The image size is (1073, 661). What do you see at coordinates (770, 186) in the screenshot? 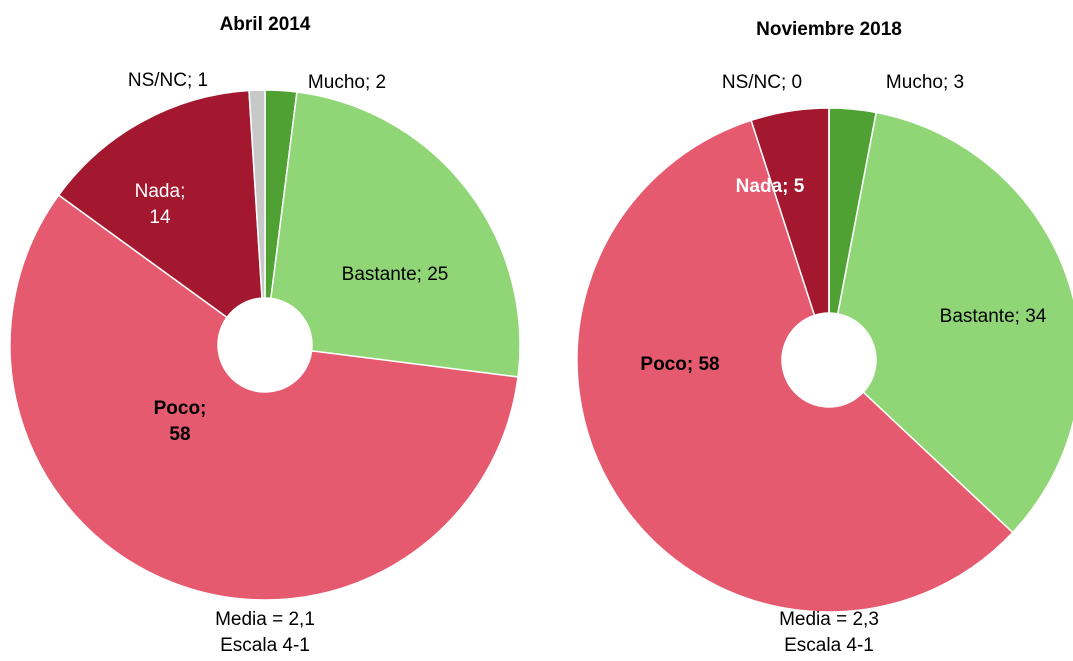
I see `data-label: Nada; 5` at bounding box center [770, 186].